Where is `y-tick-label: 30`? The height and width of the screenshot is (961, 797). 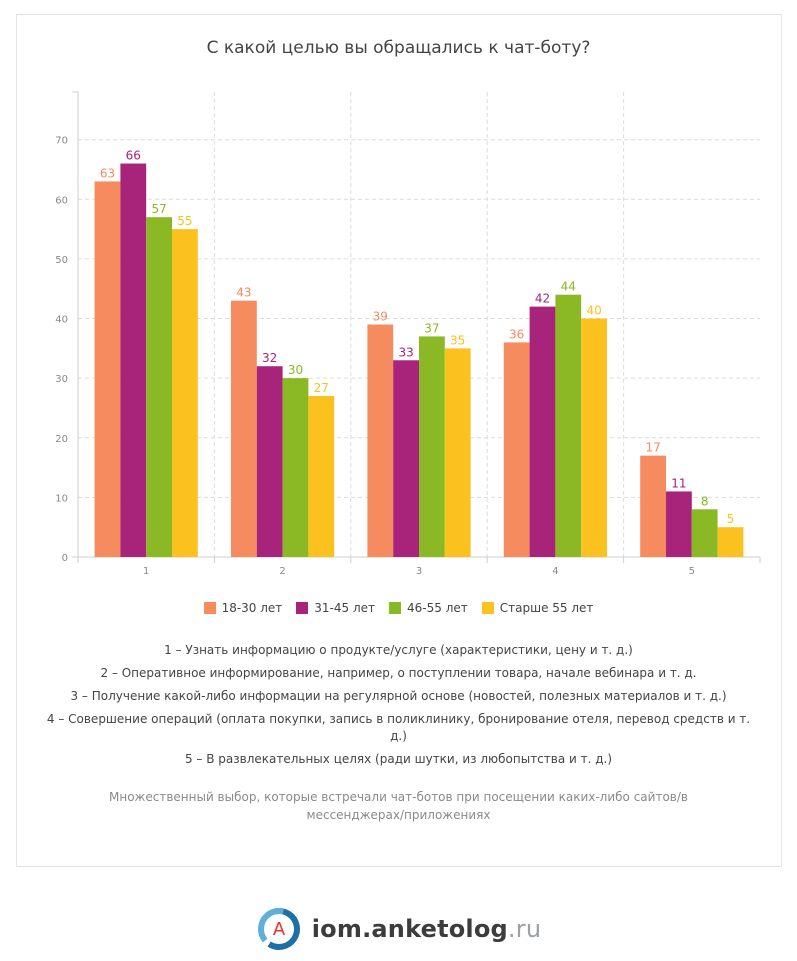 y-tick-label: 30 is located at coordinates (61, 379).